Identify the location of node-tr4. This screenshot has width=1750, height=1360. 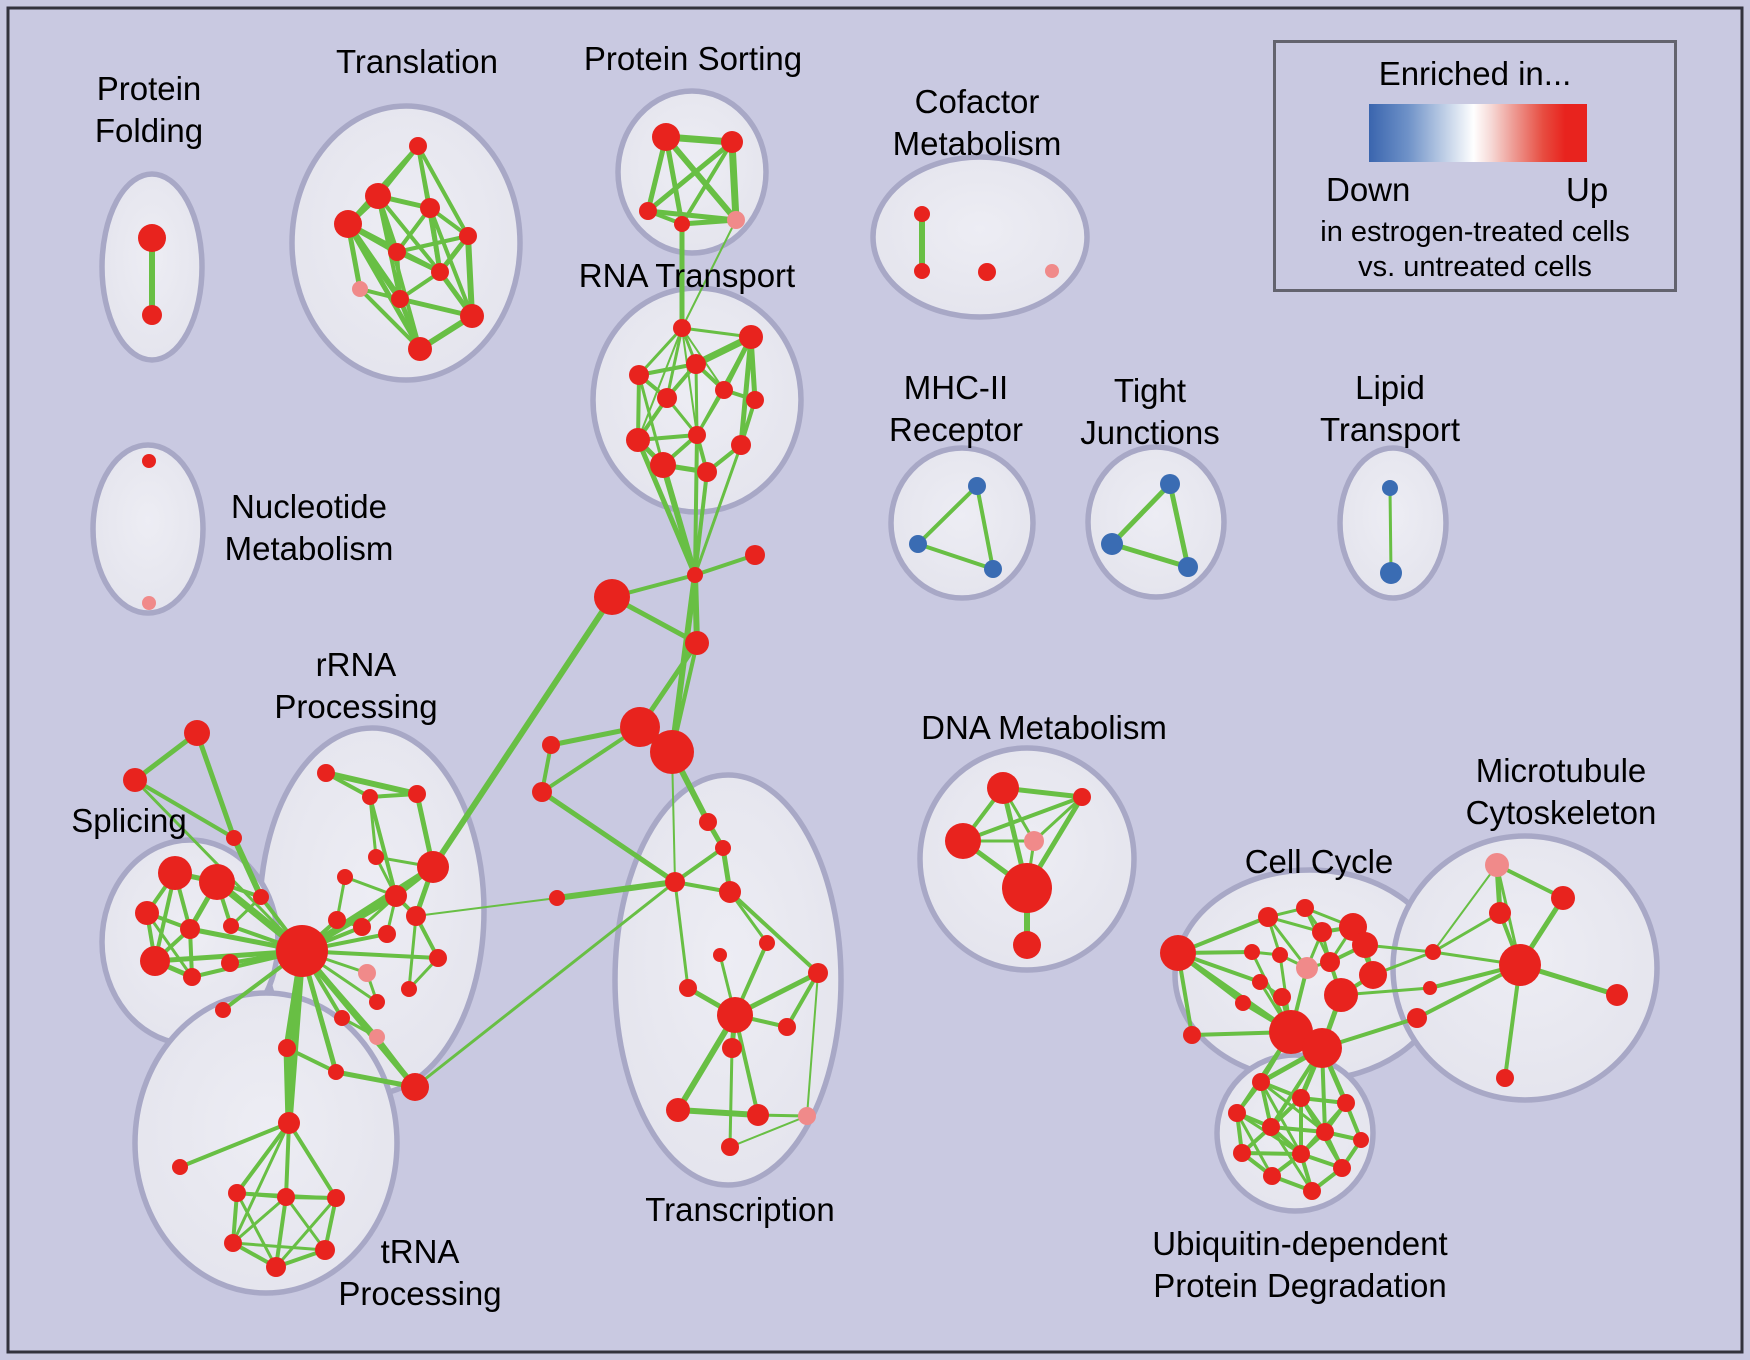
(542, 792).